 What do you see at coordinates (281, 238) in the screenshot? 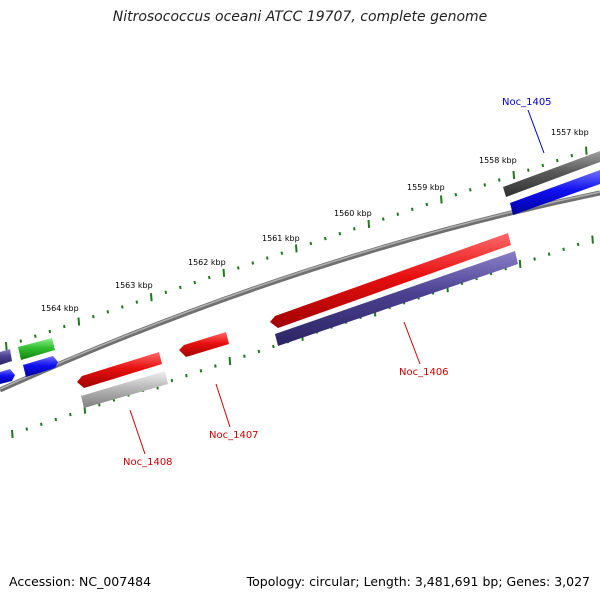
I see `ruler-label: 1561 kbp` at bounding box center [281, 238].